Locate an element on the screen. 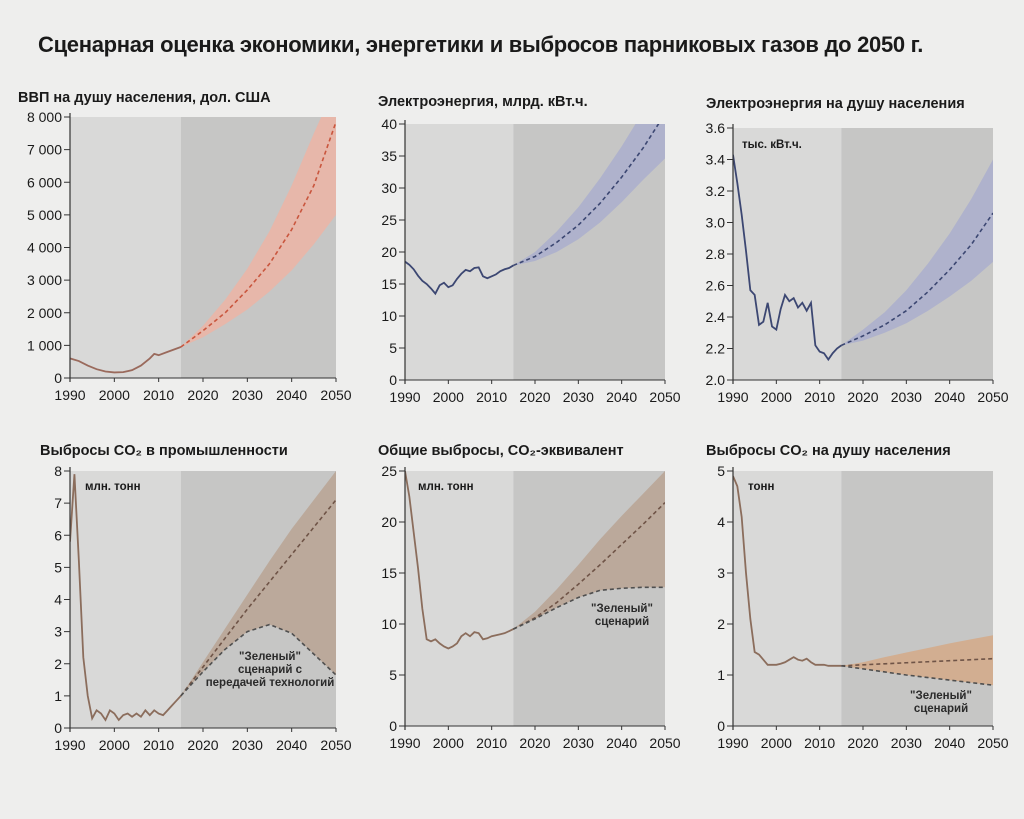 This screenshot has height=819, width=1024. chart-title: Электроэнергия на душу населения is located at coordinates (835, 104).